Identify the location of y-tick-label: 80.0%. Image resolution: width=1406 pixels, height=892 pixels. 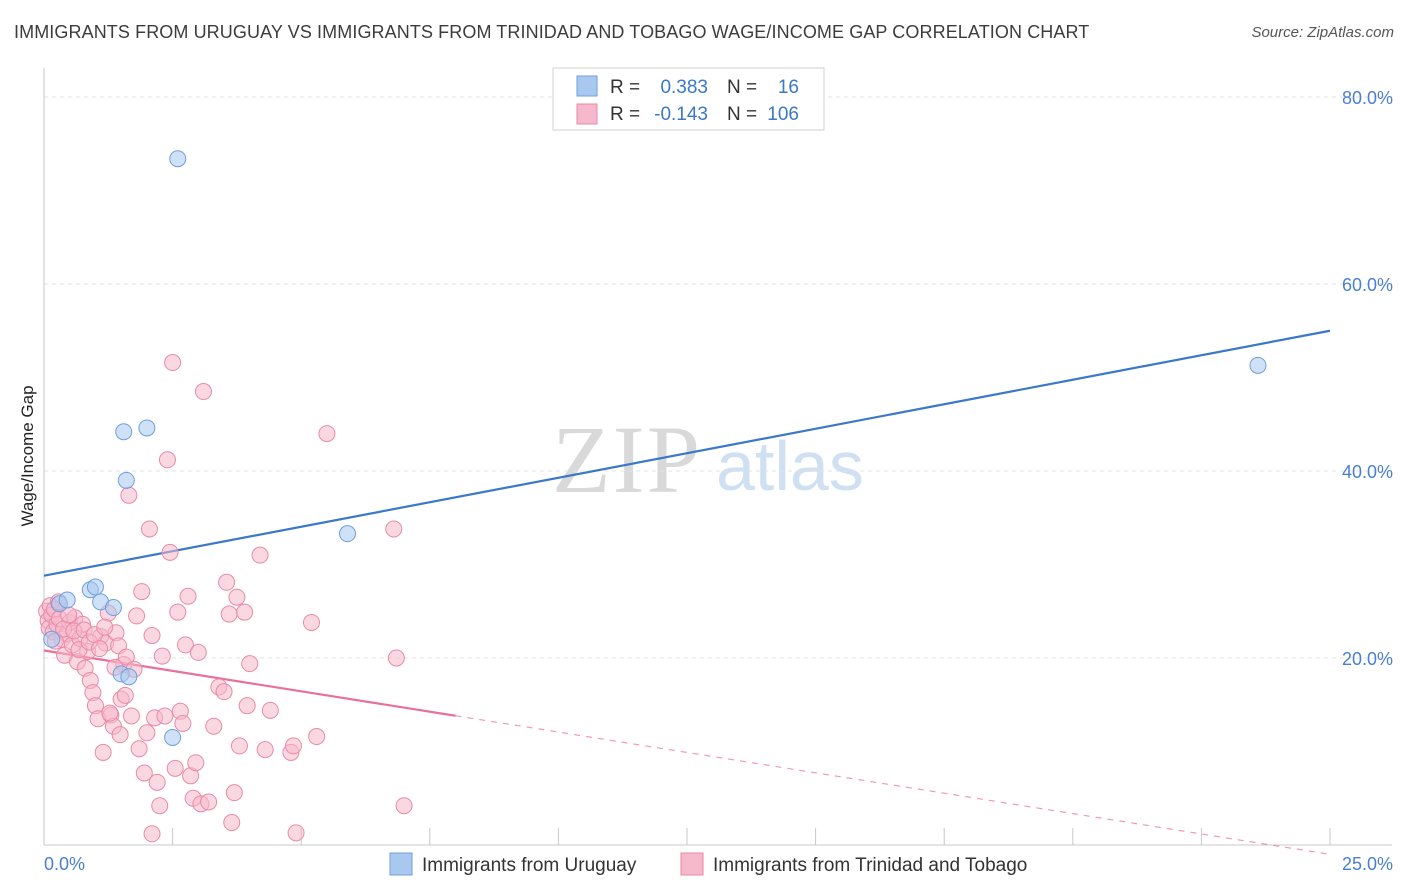
(1367, 98).